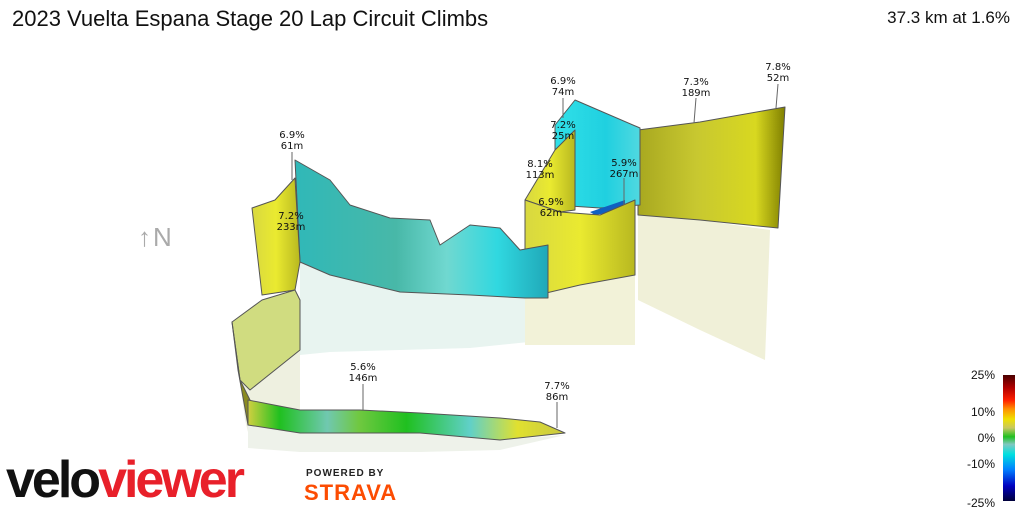 Image resolution: width=1024 pixels, height=512 pixels. I want to click on climb-label-gradient: 5.9%, so click(623, 163).